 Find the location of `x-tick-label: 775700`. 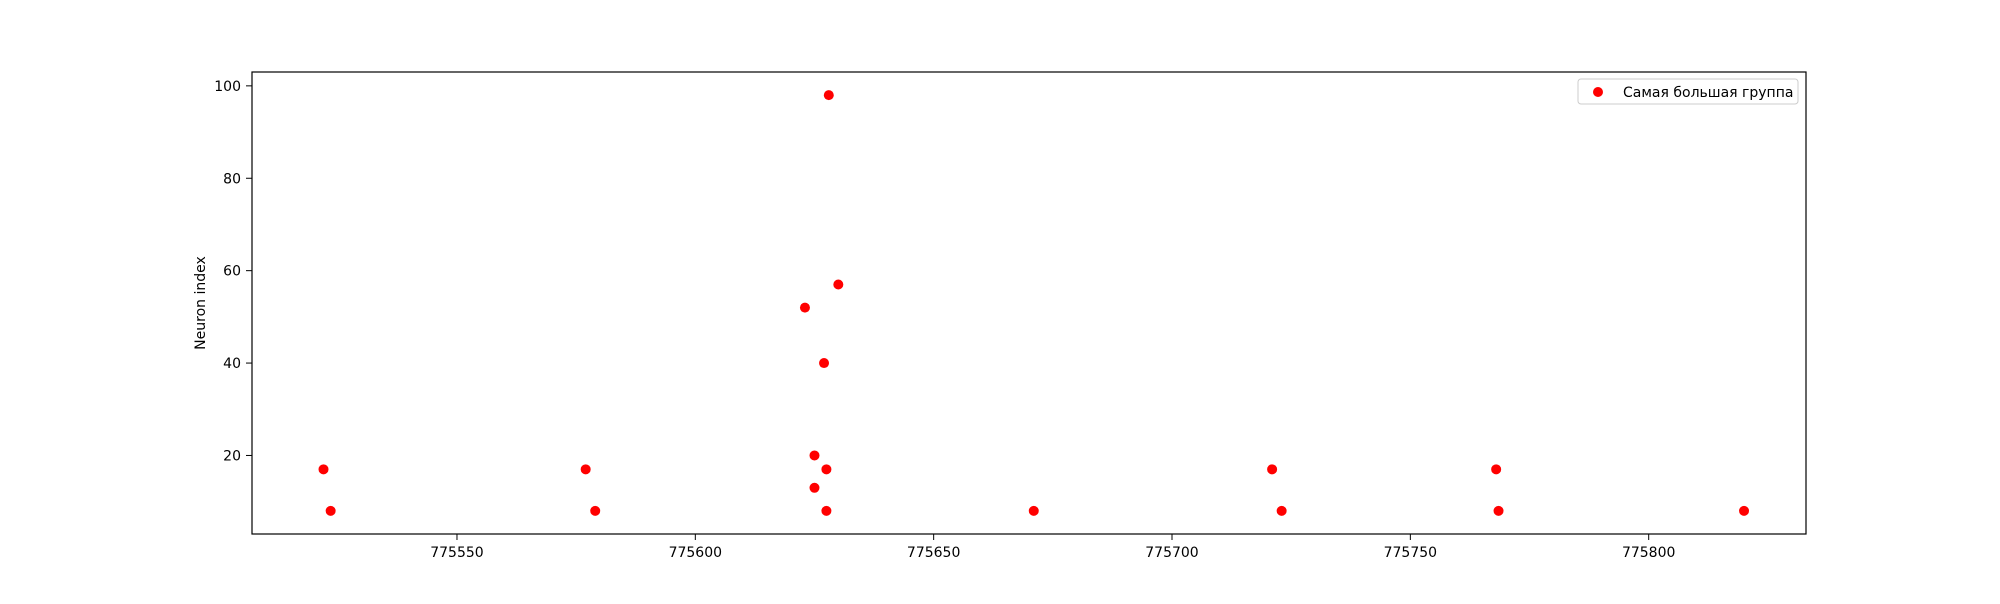

x-tick-label: 775700 is located at coordinates (1171, 553).